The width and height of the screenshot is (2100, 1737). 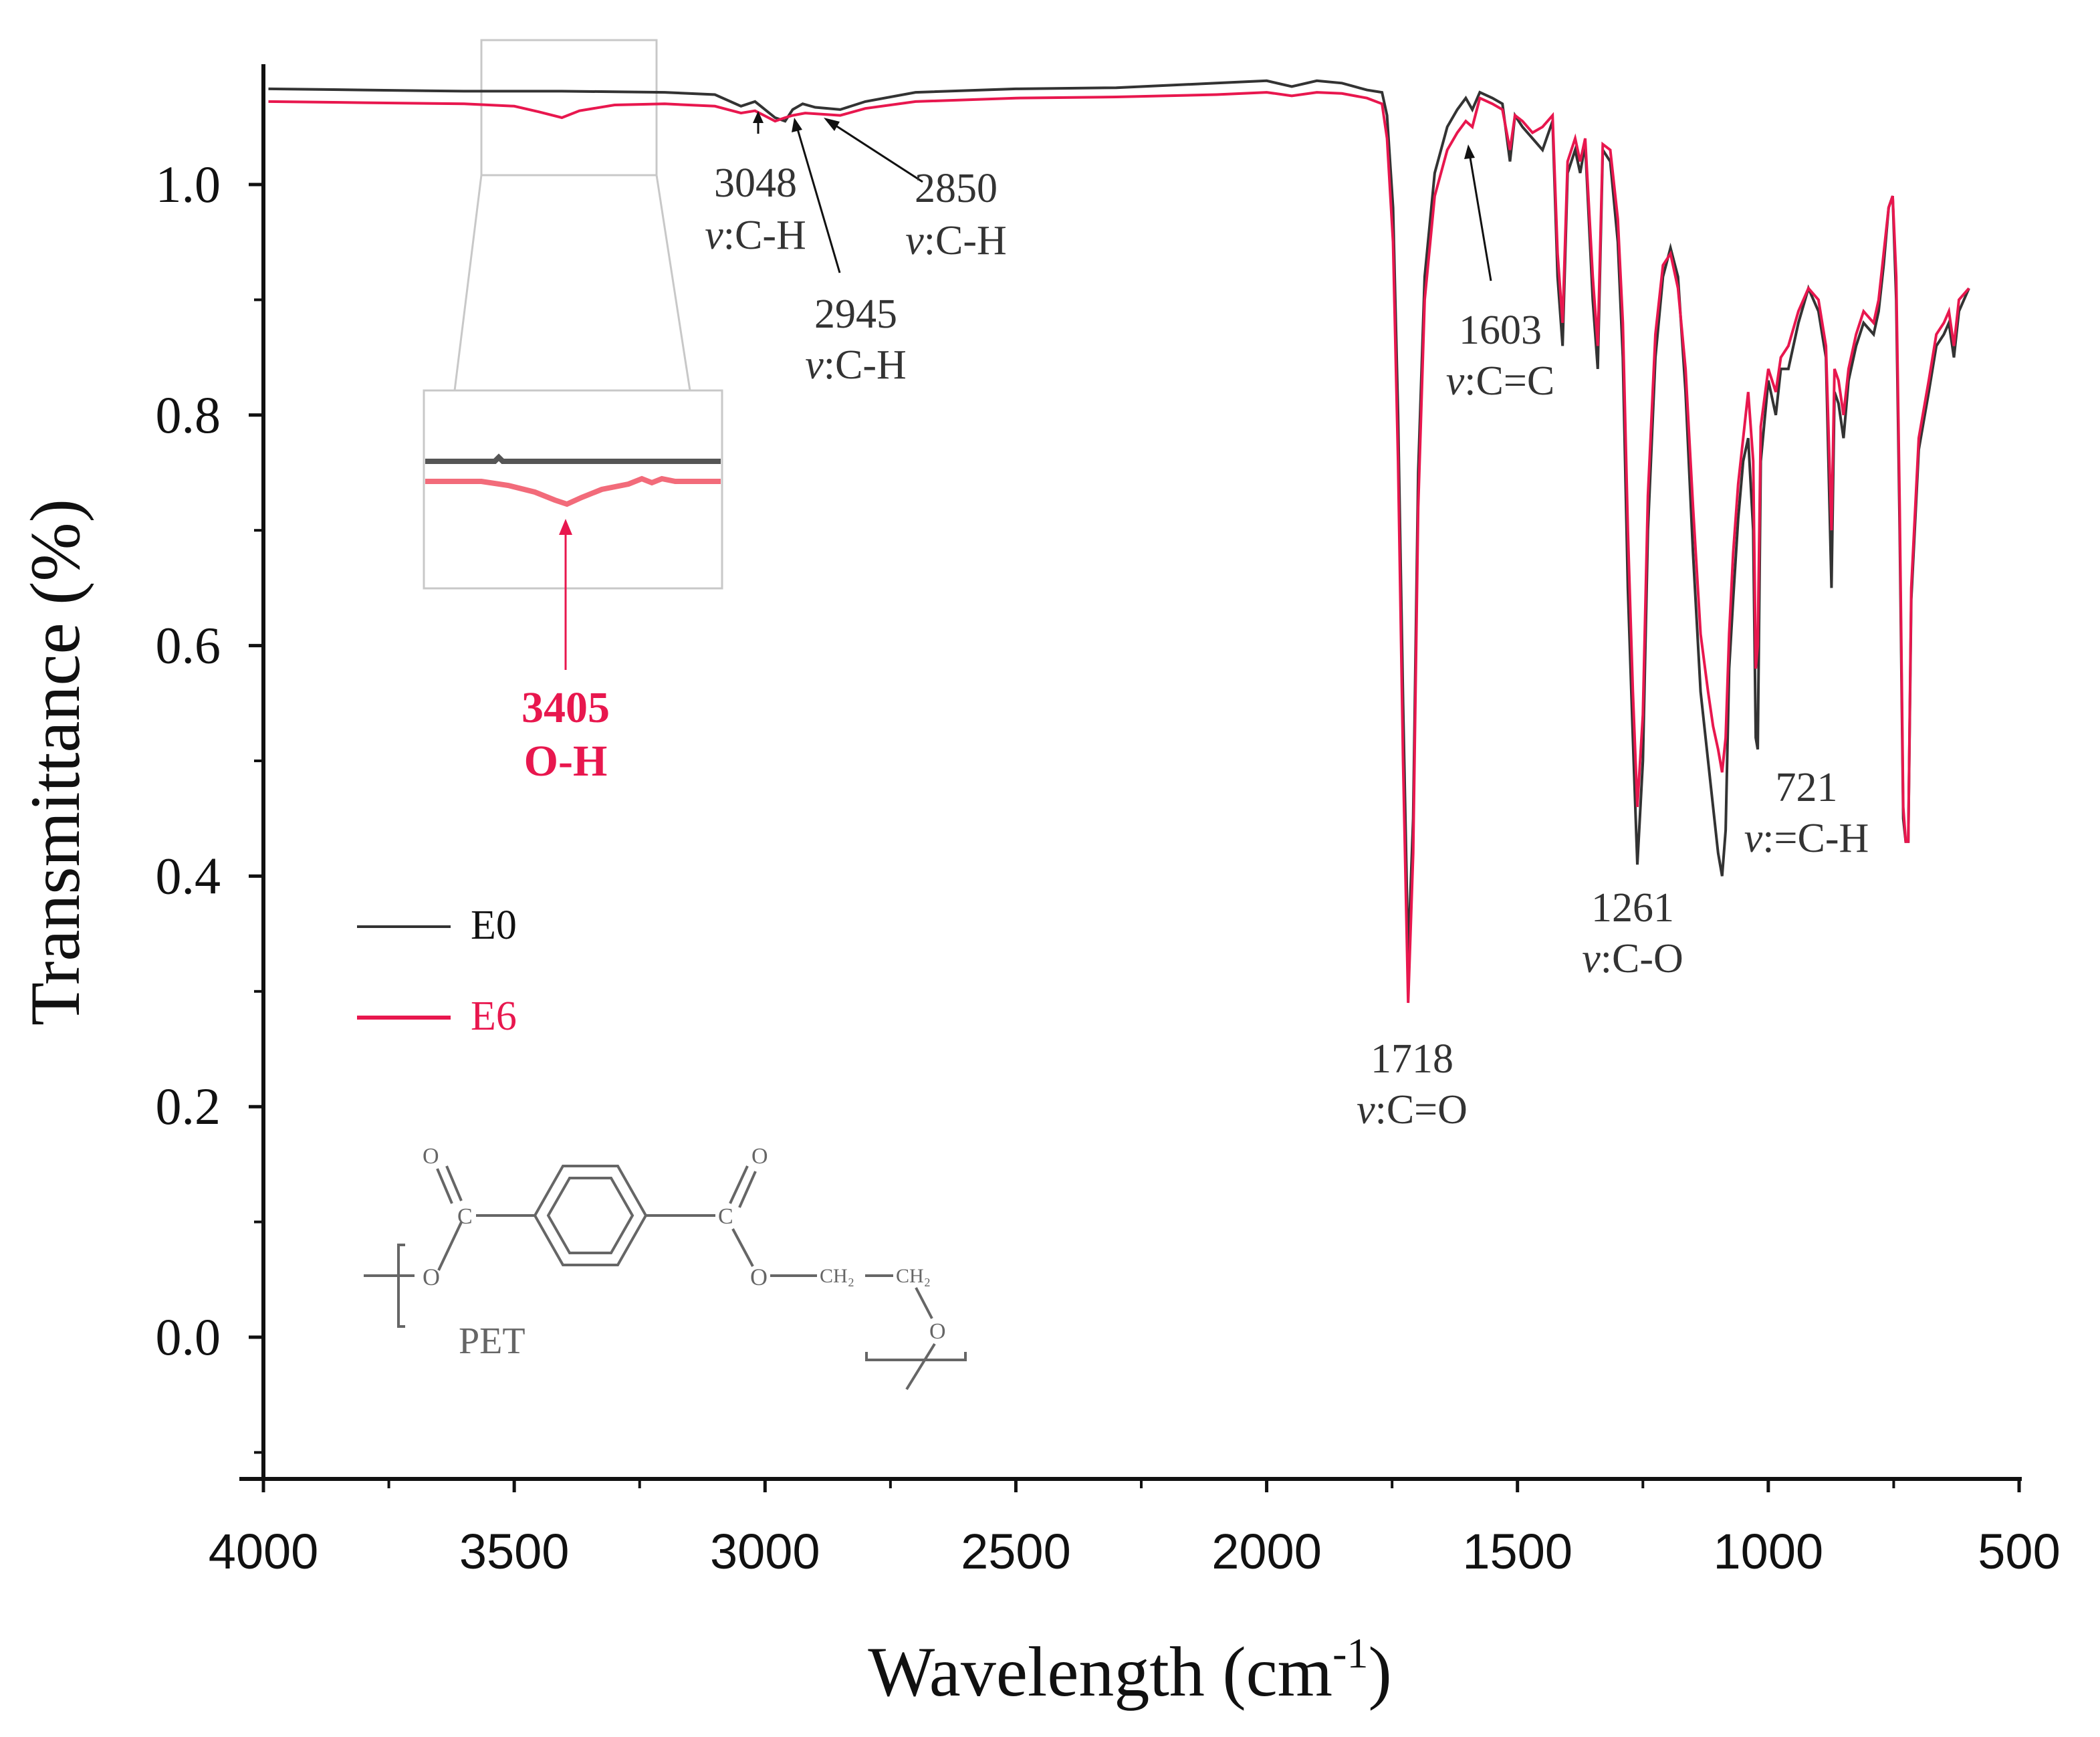 What do you see at coordinates (956, 188) in the screenshot?
I see `annotation-wavenumber: 2850` at bounding box center [956, 188].